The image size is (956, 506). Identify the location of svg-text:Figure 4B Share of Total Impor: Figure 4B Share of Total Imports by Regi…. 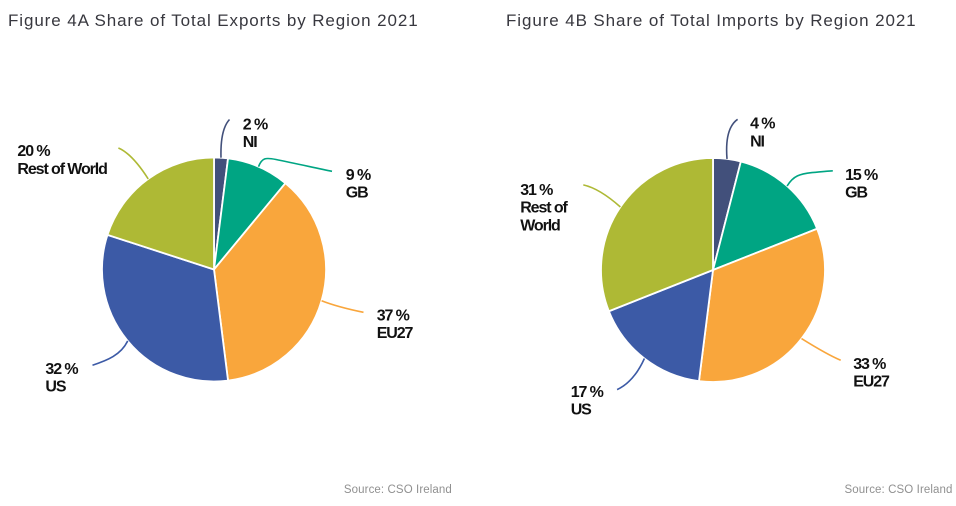
(711, 20).